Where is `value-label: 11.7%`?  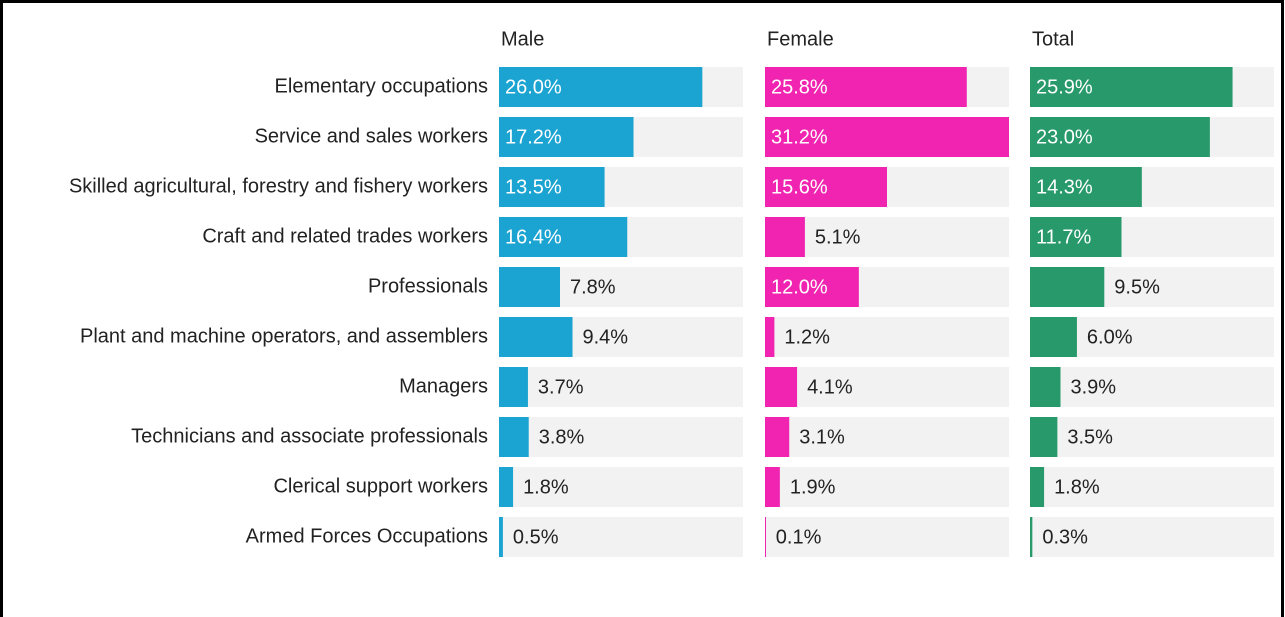 value-label: 11.7% is located at coordinates (1063, 237).